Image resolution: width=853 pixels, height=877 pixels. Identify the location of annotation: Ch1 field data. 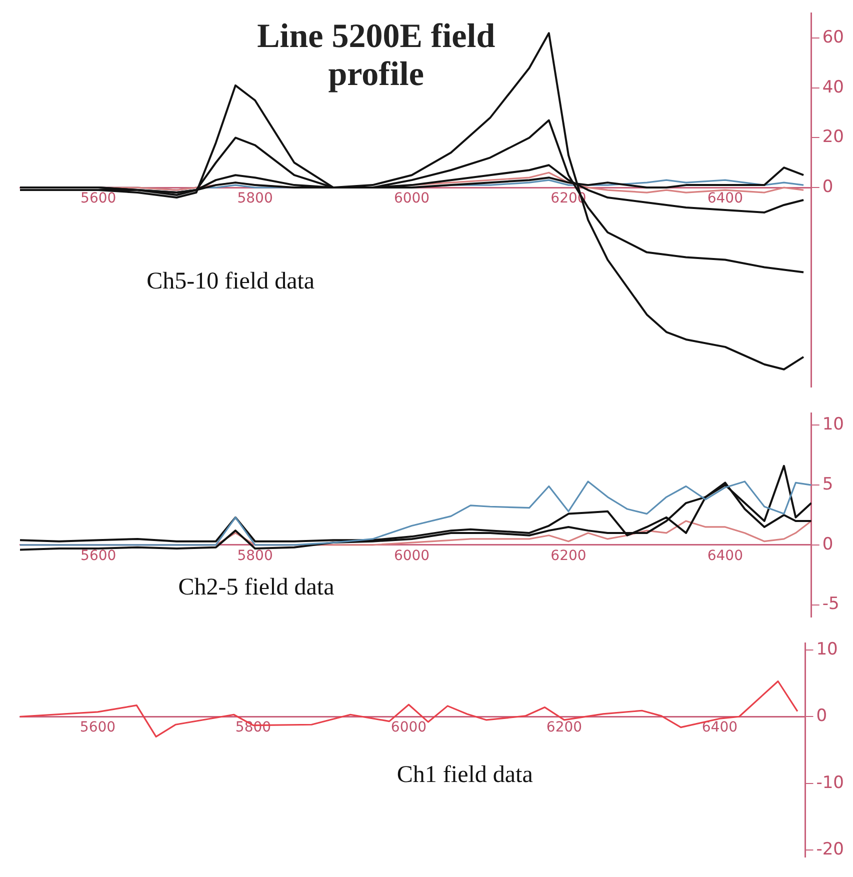
(465, 775).